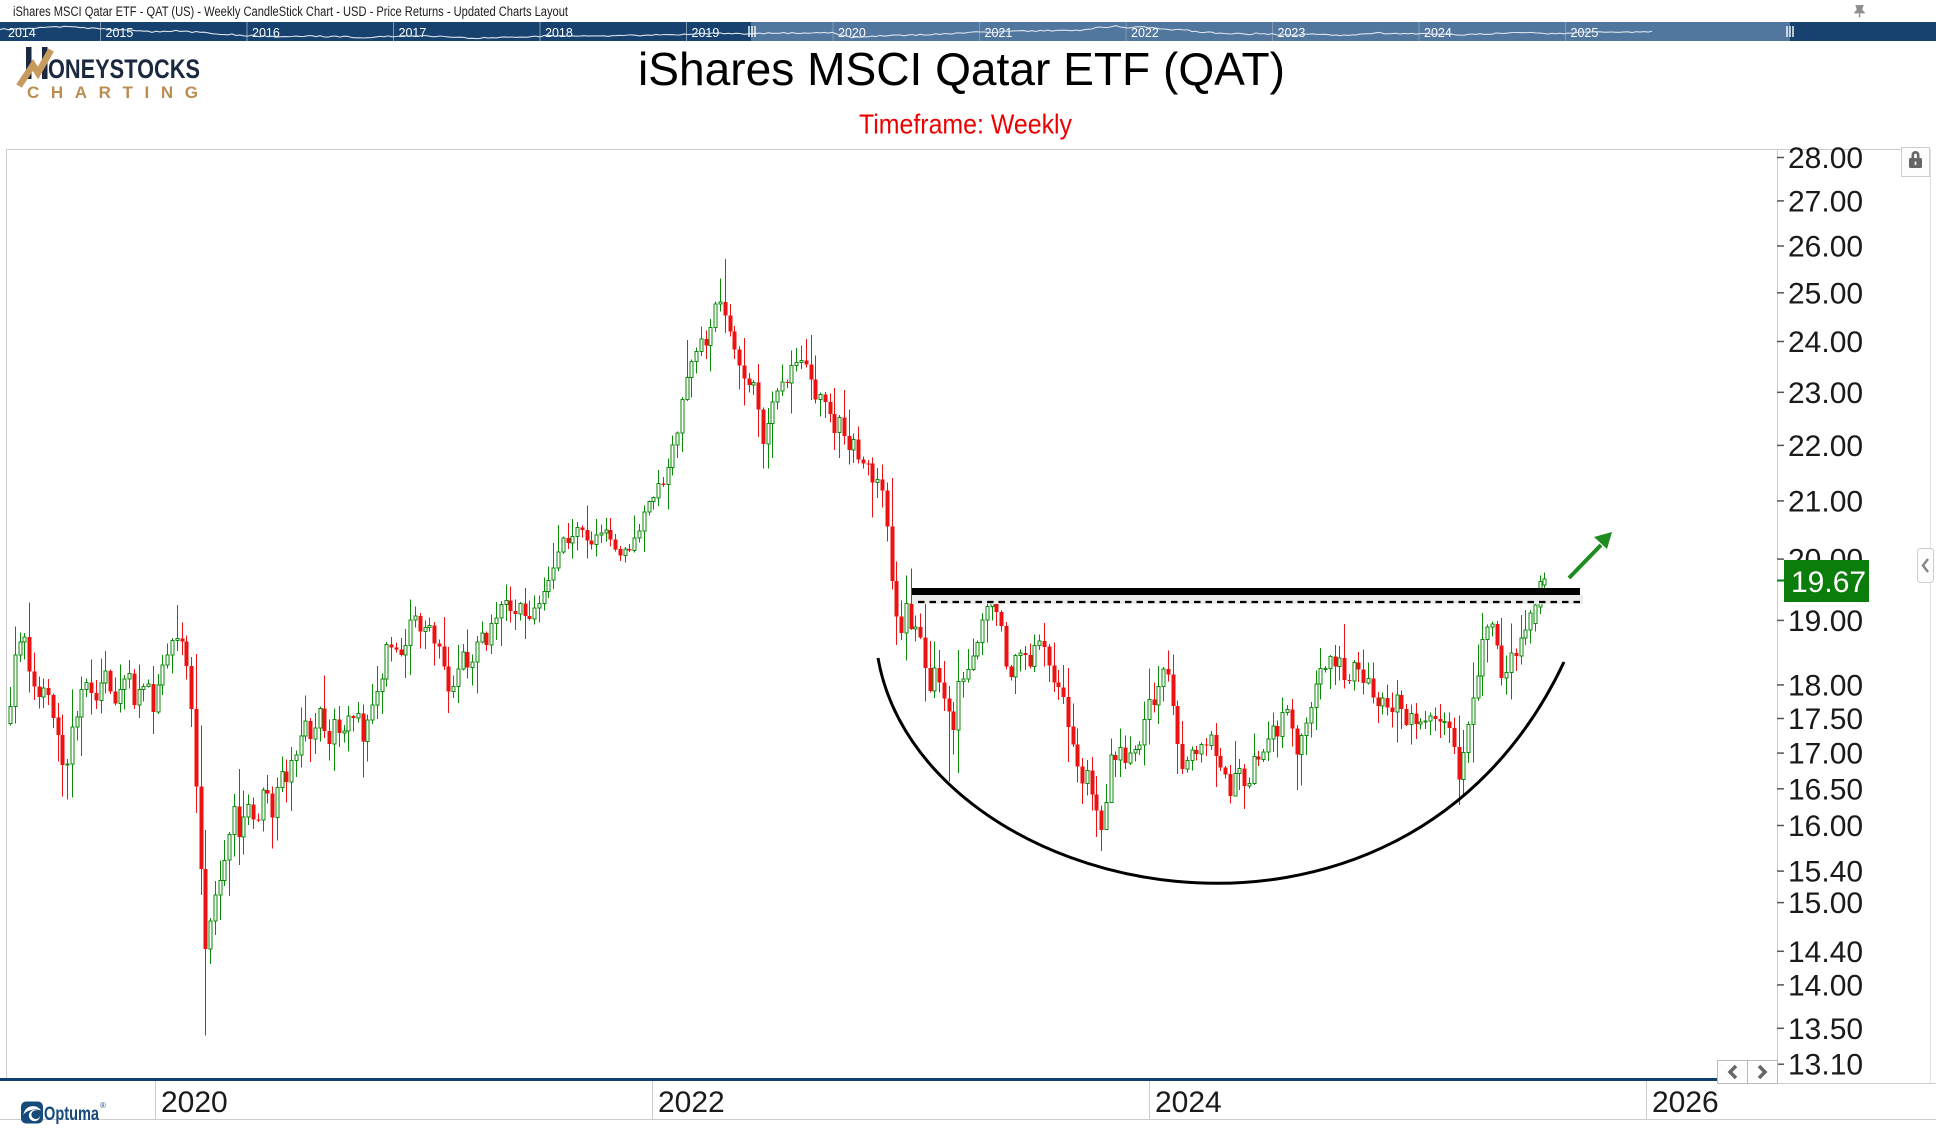 The image size is (1936, 1130). What do you see at coordinates (1825, 903) in the screenshot?
I see `svg-text: 15.00` at bounding box center [1825, 903].